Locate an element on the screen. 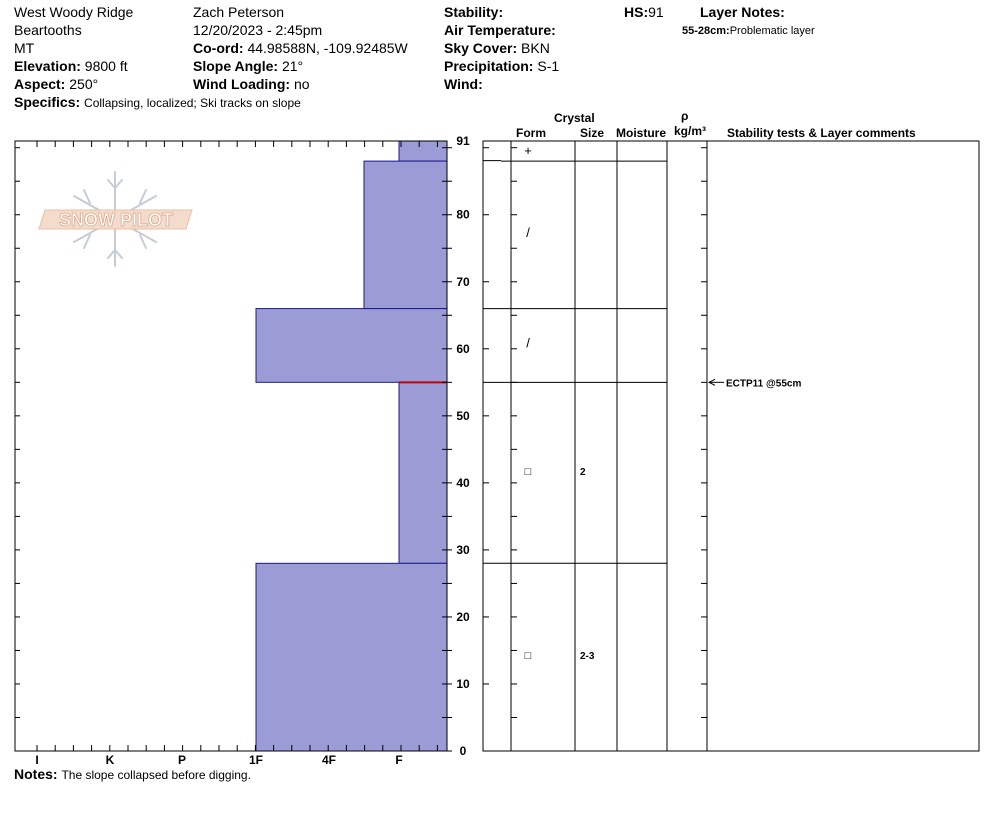 The image size is (994, 840). y-tick-label-0: 0 is located at coordinates (463, 751).